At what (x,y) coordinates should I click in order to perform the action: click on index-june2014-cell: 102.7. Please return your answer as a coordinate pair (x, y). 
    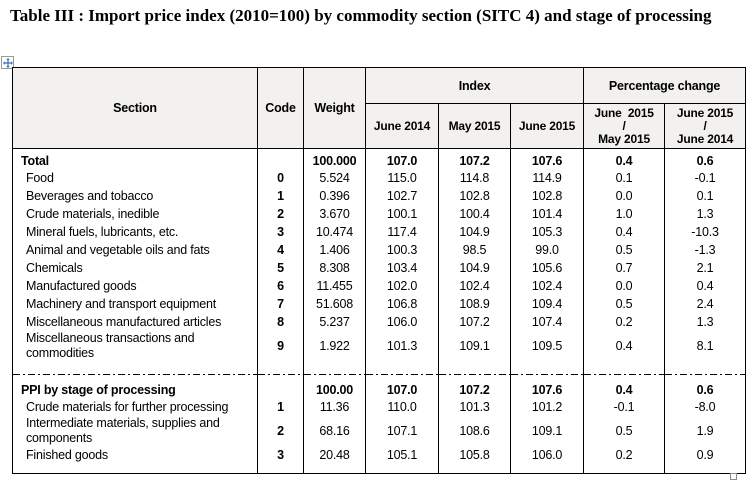
    Looking at the image, I should click on (402, 196).